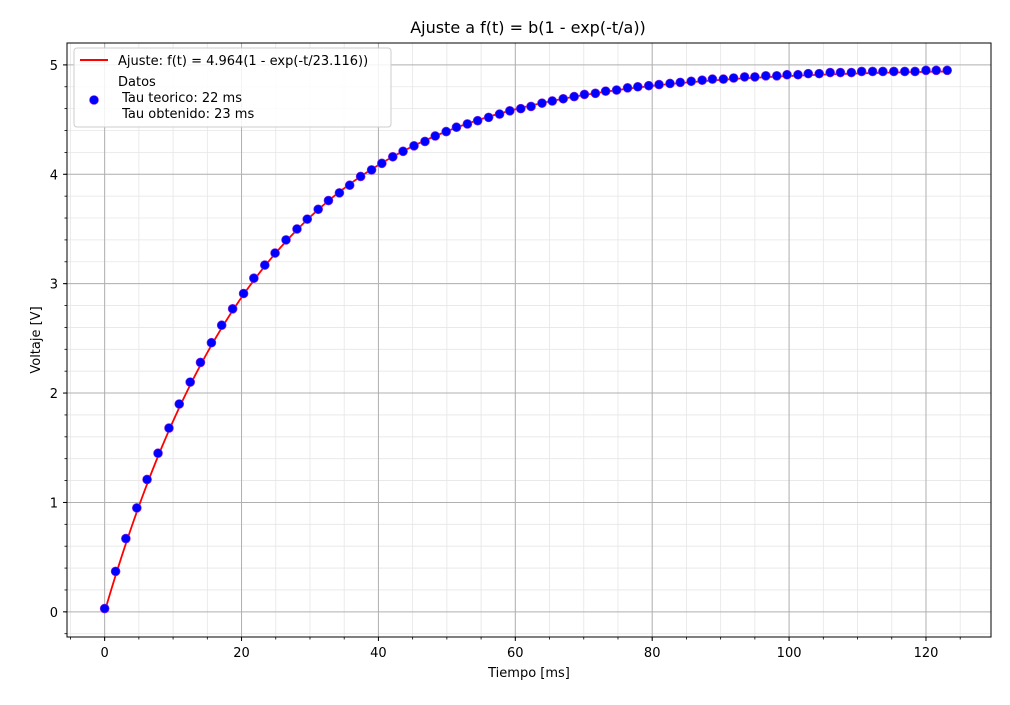 Image resolution: width=1010 pixels, height=705 pixels. Describe the element at coordinates (137, 82) in the screenshot. I see `legend-data-label-line1: Datos` at that location.